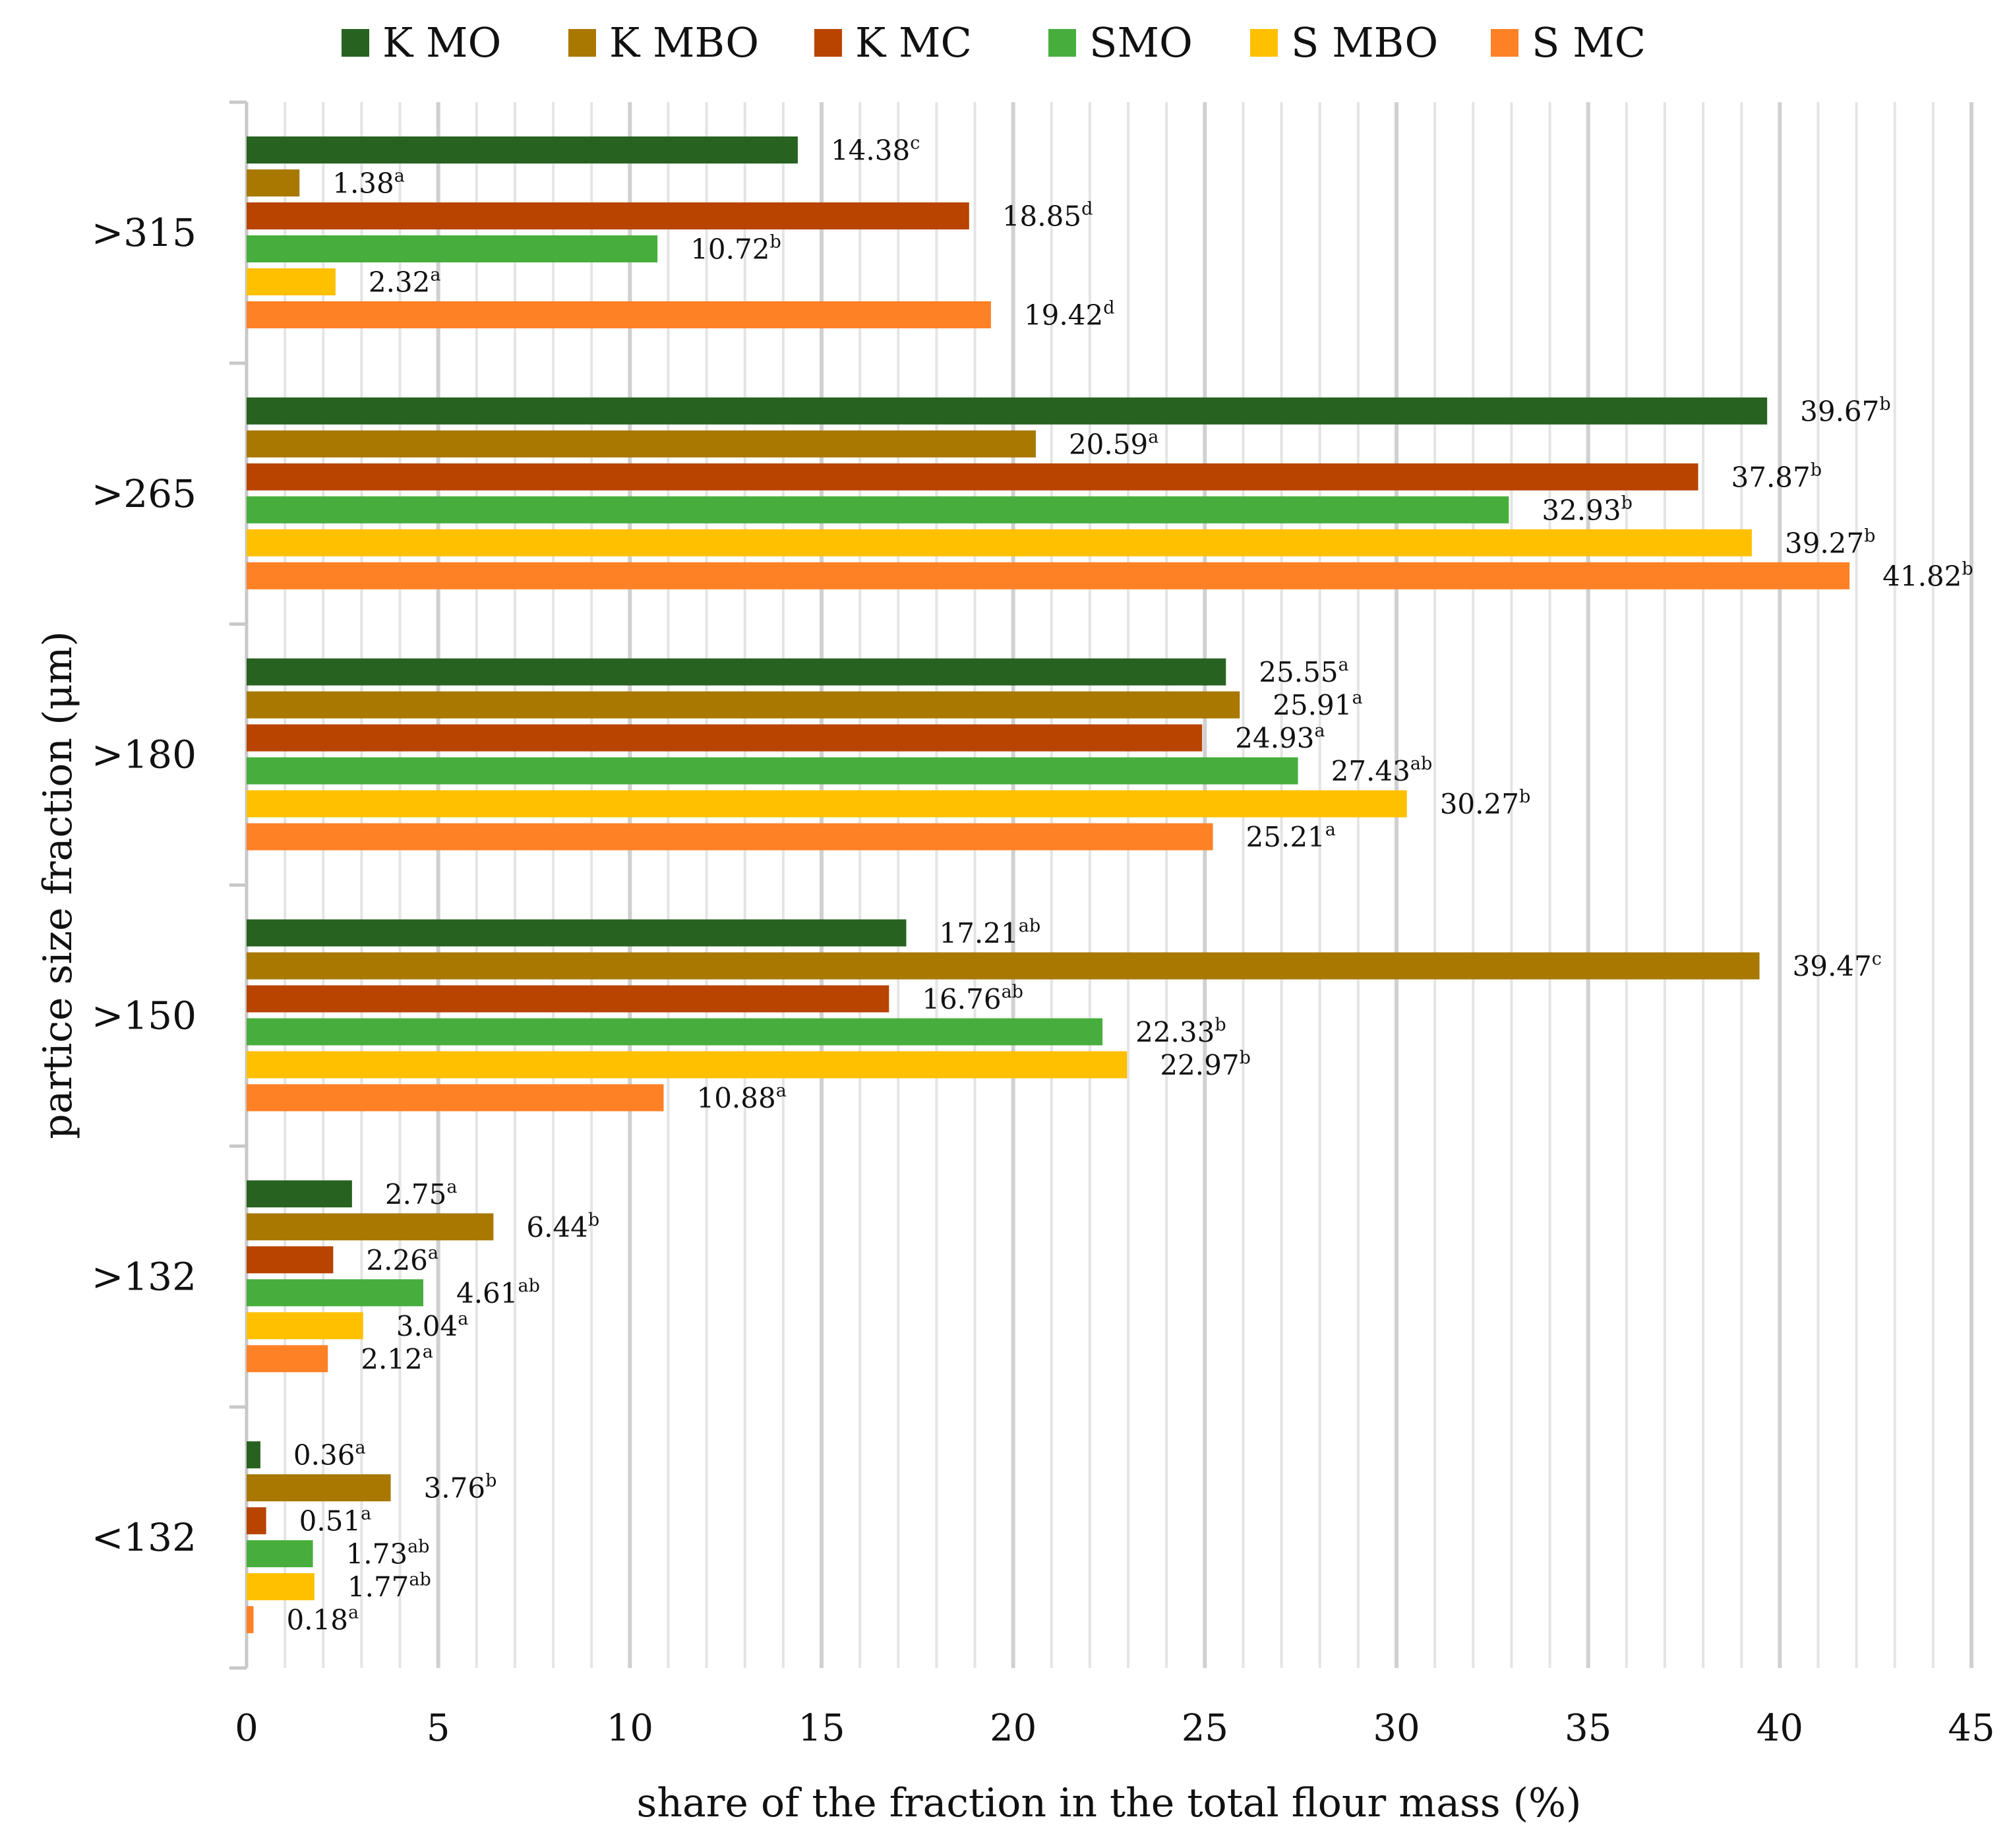 The height and width of the screenshot is (1848, 2013). I want to click on bar-value-label: 24.93a, so click(1280, 738).